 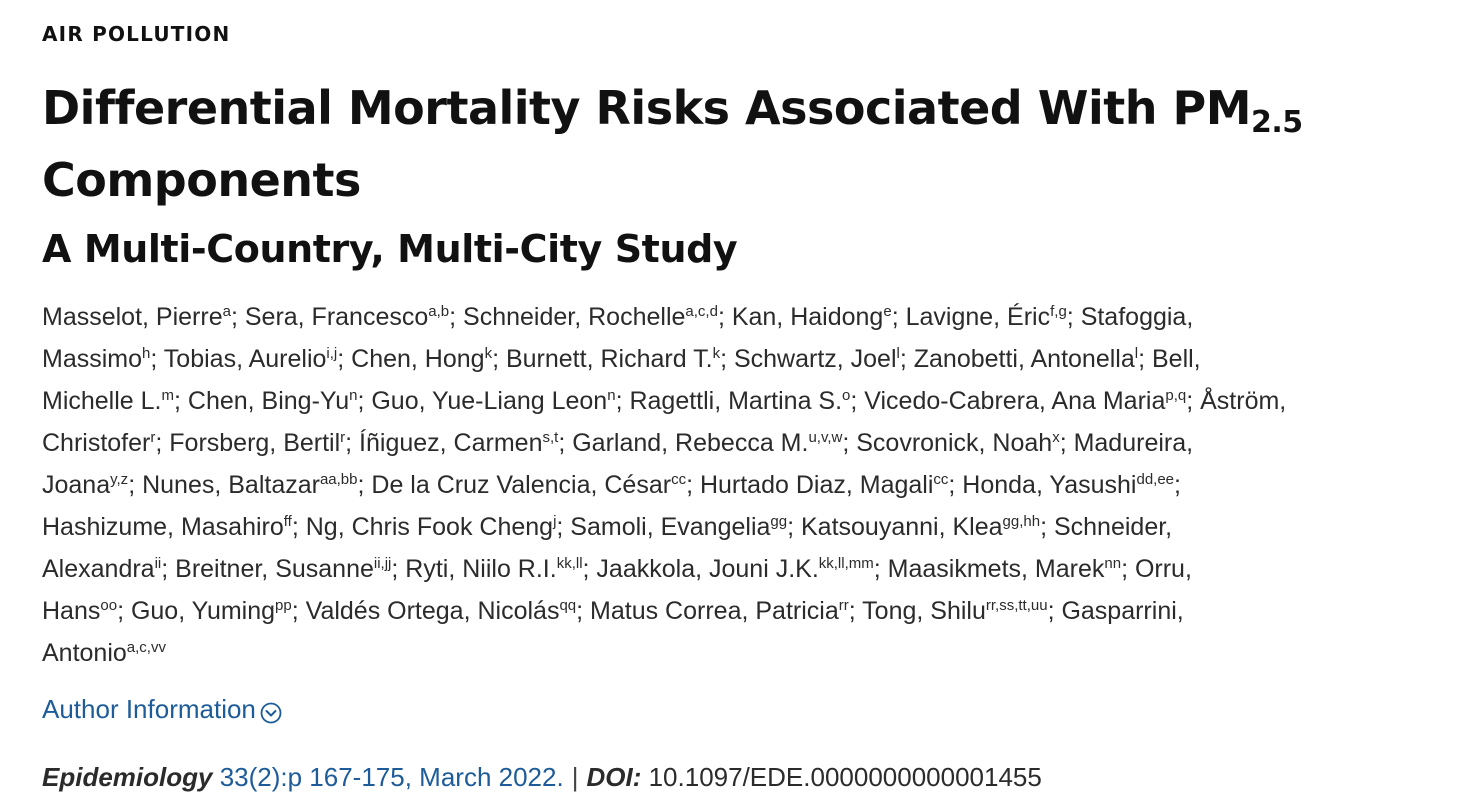 What do you see at coordinates (382, 563) in the screenshot?
I see `affiliation-superscript: ii,jj` at bounding box center [382, 563].